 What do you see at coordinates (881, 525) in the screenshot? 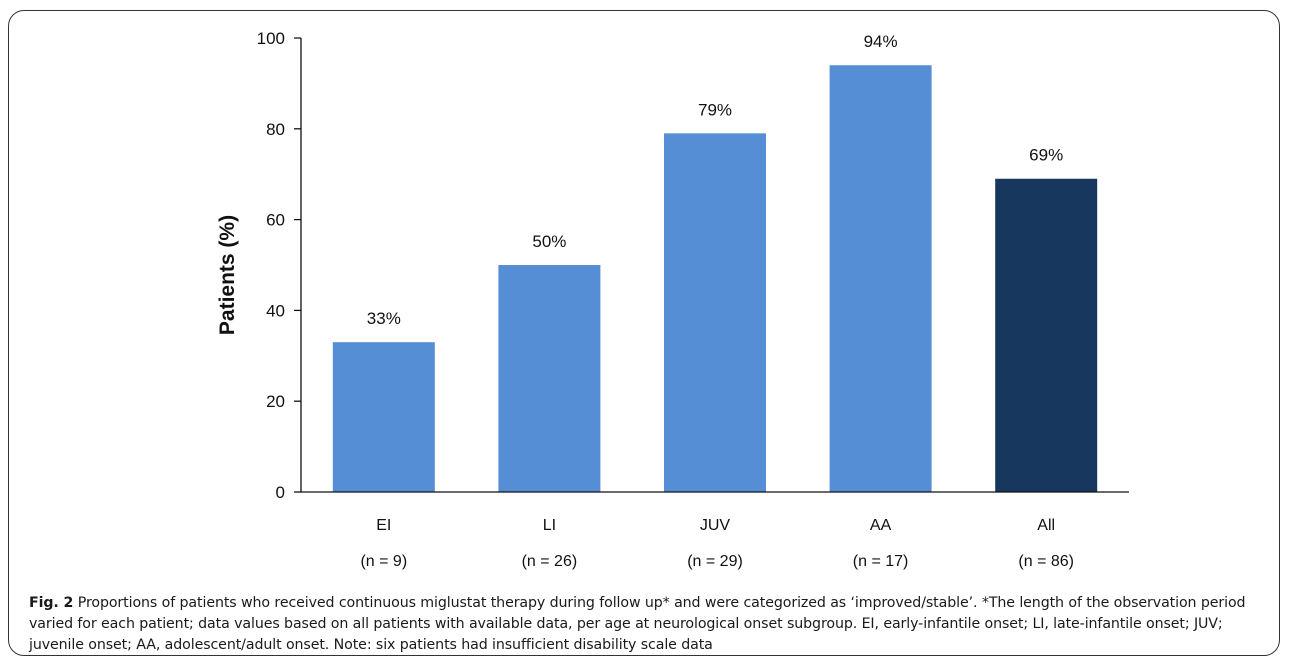
I see `x-tick-label: AA` at bounding box center [881, 525].